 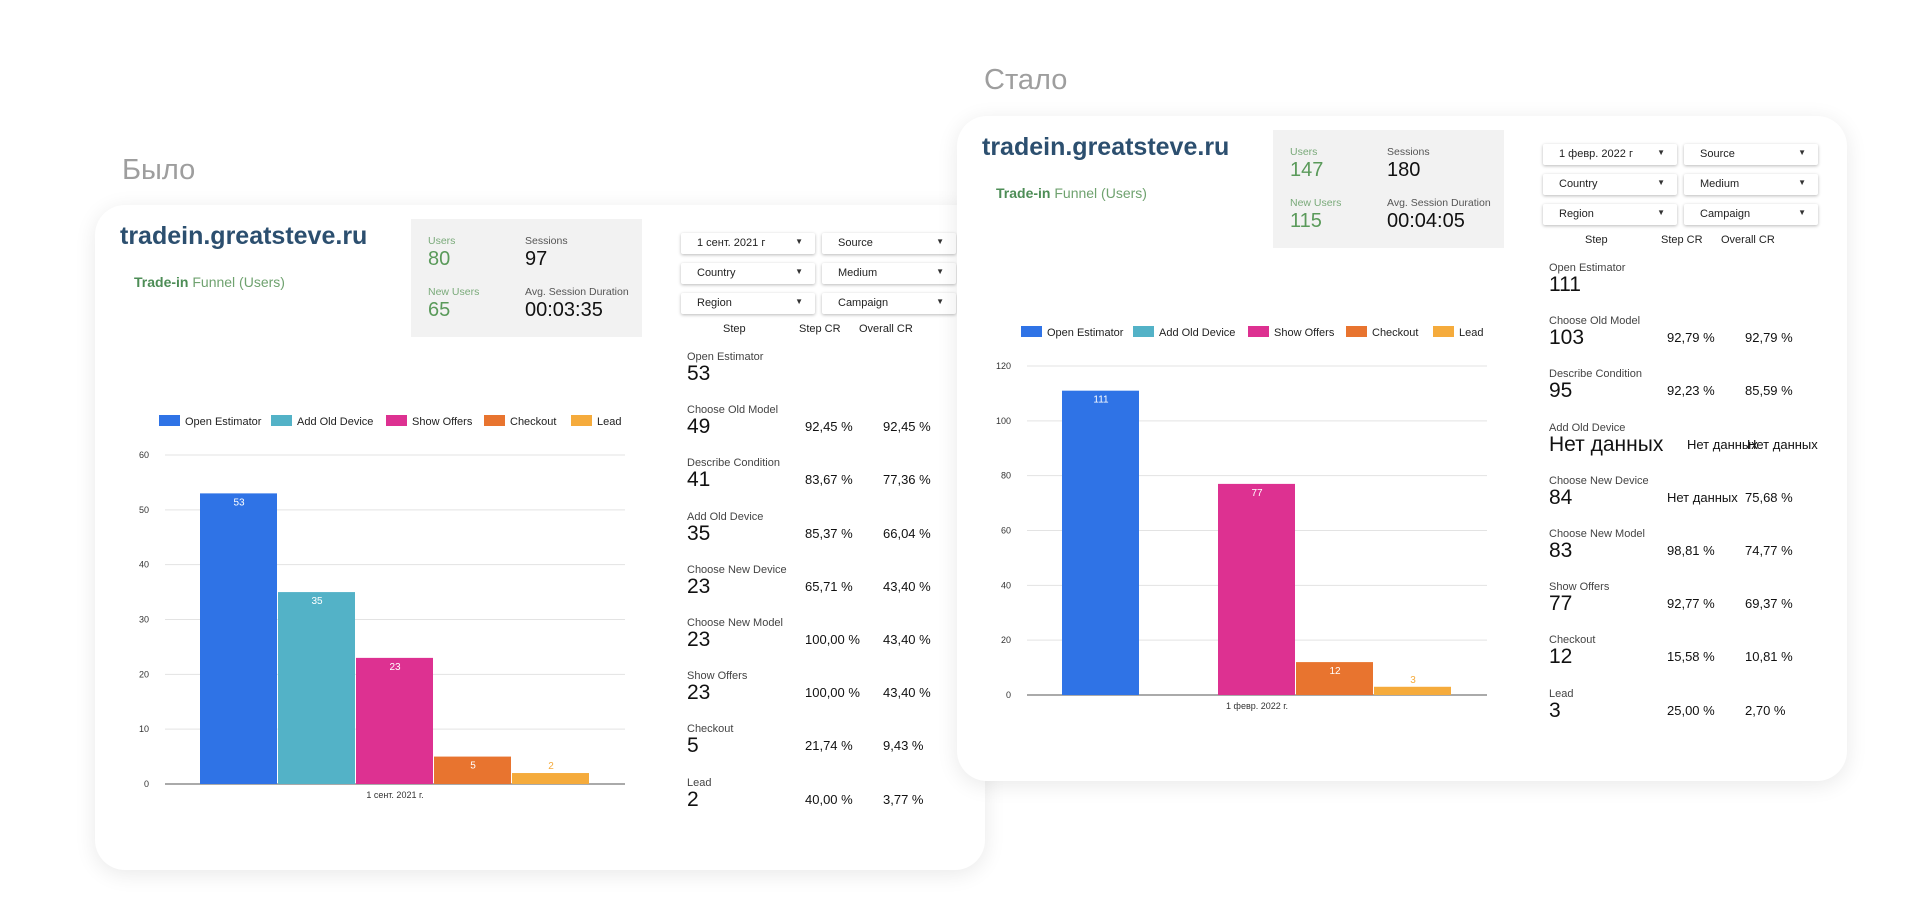 I want to click on funnel-step-row: Choose New Device 84 Нет данных 75,68 %, so click(x=1689, y=500).